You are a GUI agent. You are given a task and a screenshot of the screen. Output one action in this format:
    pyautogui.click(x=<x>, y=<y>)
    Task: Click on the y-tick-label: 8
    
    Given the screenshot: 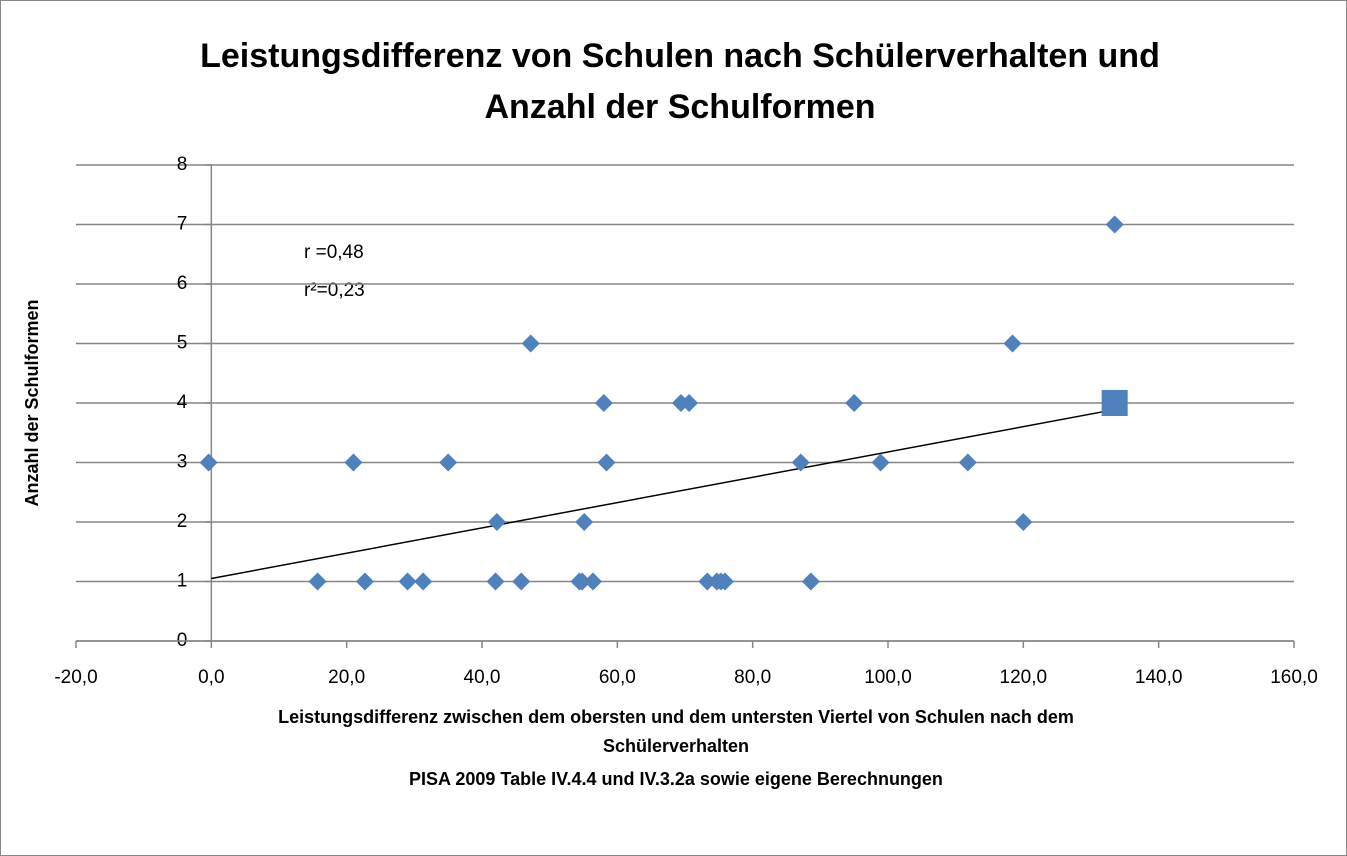 What is the action you would take?
    pyautogui.click(x=182, y=164)
    